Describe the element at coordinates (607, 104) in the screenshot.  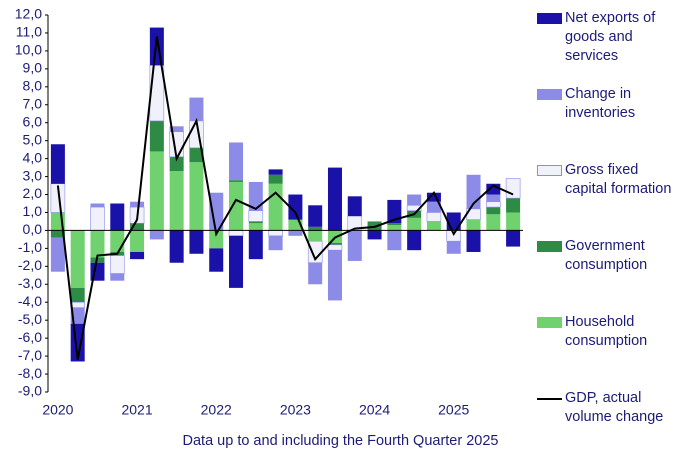
I see `legend-entry: Change in inventories` at that location.